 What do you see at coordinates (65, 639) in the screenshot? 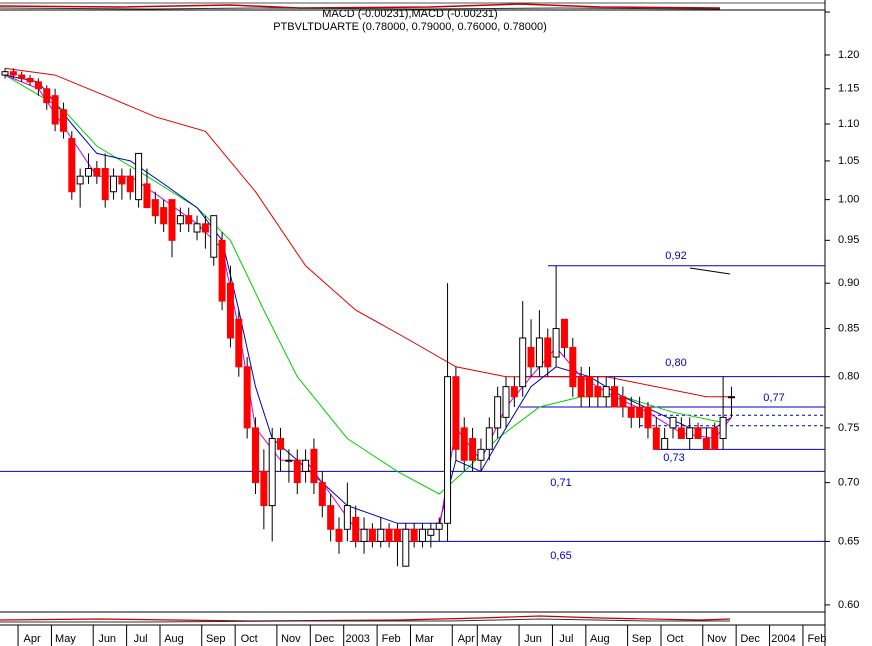
I see `x-tick-label: May` at bounding box center [65, 639].